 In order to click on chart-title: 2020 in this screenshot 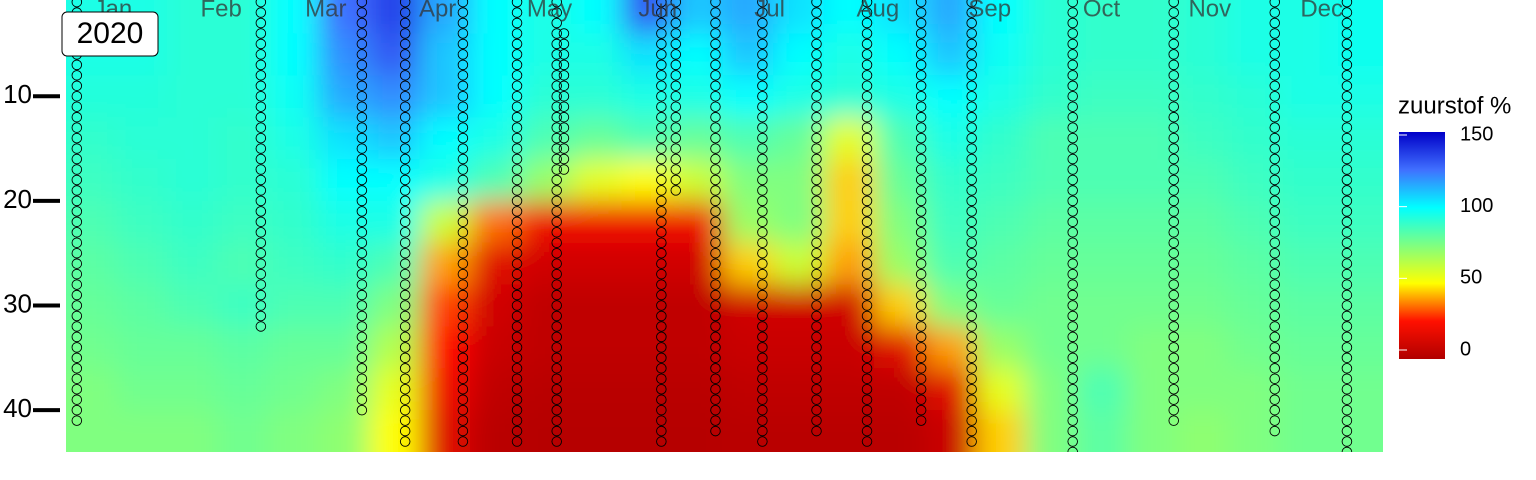, I will do `click(110, 33)`.